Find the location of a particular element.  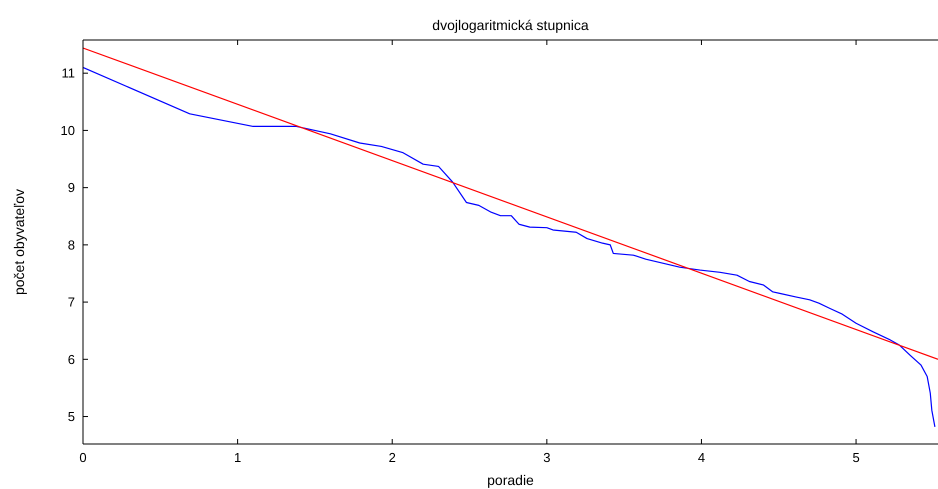

y-tick-label: 8 is located at coordinates (71, 244).